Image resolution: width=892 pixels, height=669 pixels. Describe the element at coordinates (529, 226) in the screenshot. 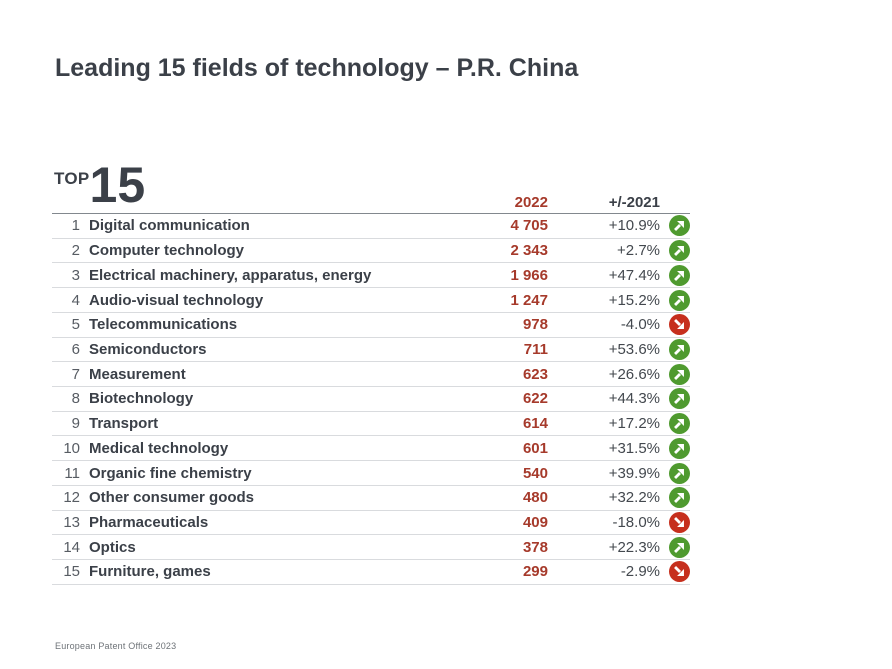

I see `row-2022-value: 4 705` at that location.